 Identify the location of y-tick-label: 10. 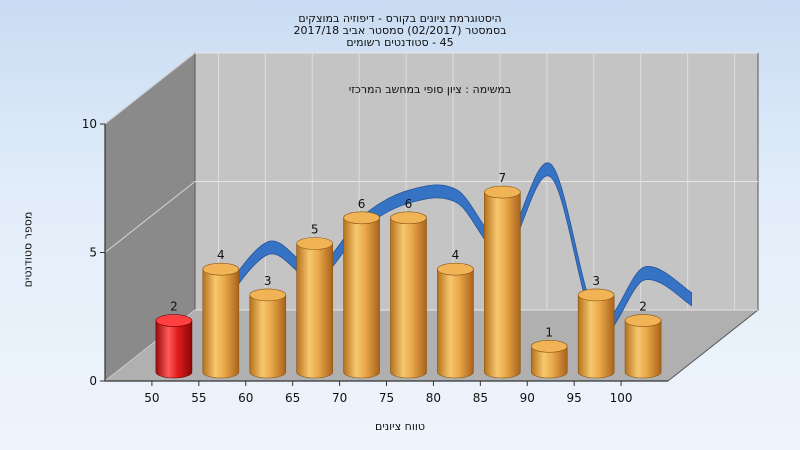
(89, 124).